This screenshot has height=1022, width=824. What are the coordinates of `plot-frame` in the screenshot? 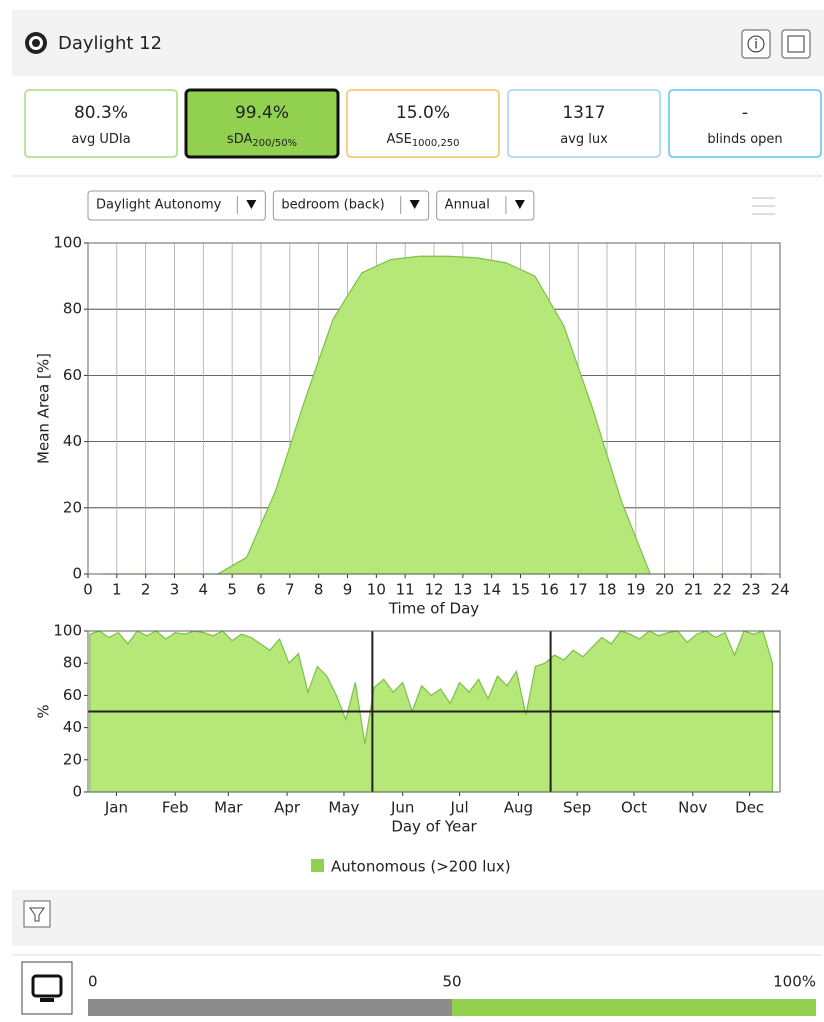 It's located at (434, 711).